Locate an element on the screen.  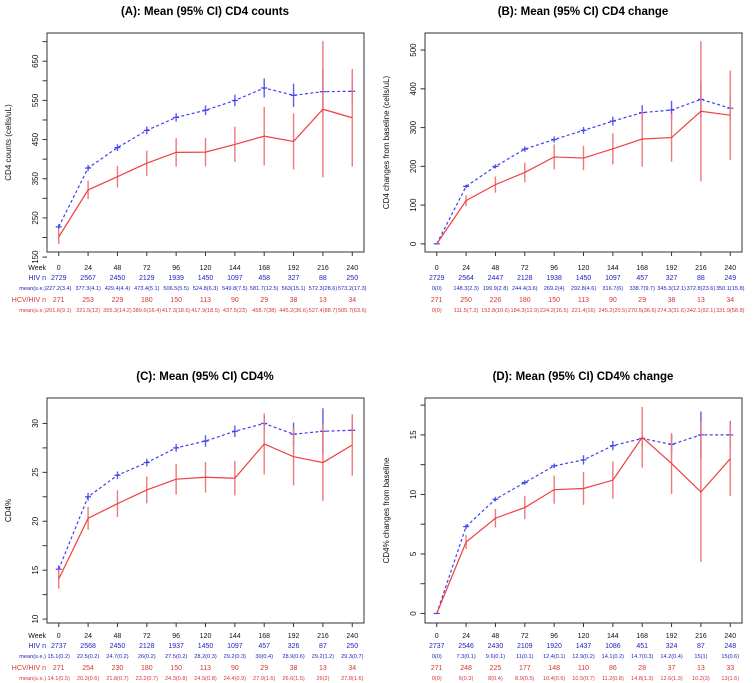
table-cell: 15(0.6) is located at coordinates (730, 657).